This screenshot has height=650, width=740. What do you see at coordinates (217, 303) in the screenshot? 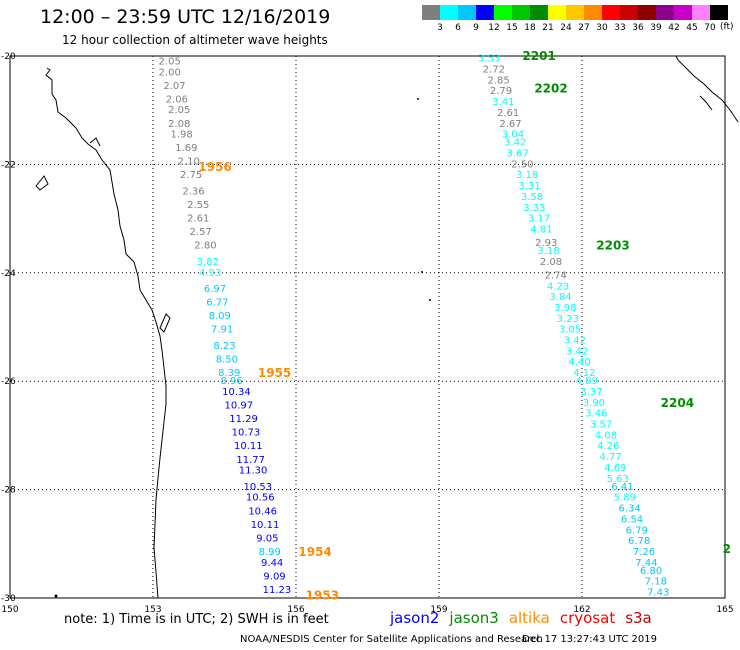
I see `wave-height-label: 6.77` at bounding box center [217, 303].